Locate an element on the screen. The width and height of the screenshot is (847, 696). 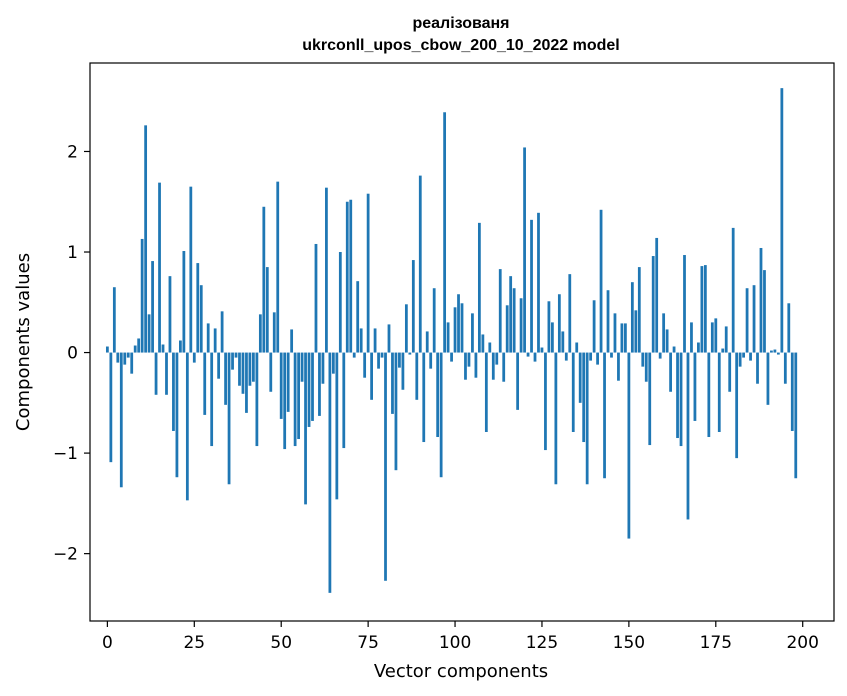
chart-title-line-1: реалізованя is located at coordinates (460, 23).